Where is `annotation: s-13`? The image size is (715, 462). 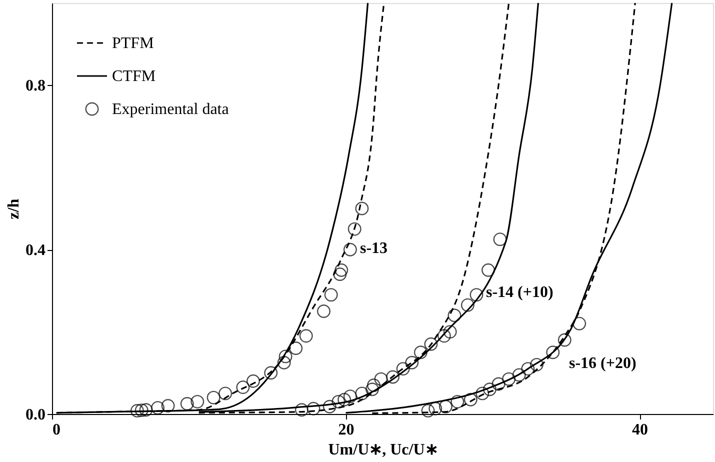 annotation: s-13 is located at coordinates (374, 248).